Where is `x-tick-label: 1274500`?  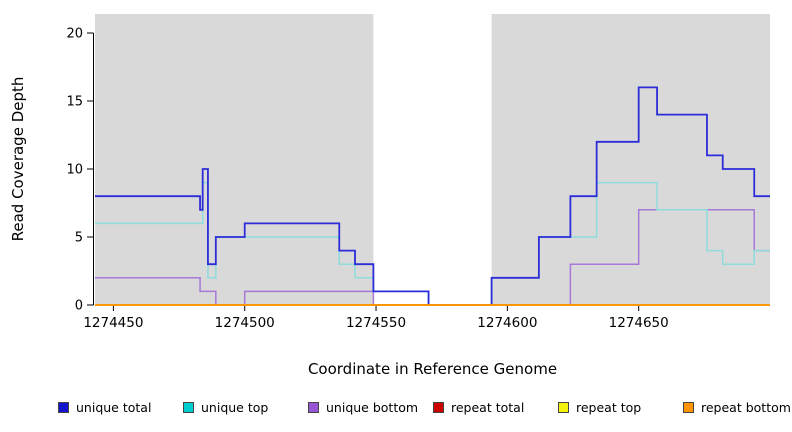 x-tick-label: 1274500 is located at coordinates (245, 323).